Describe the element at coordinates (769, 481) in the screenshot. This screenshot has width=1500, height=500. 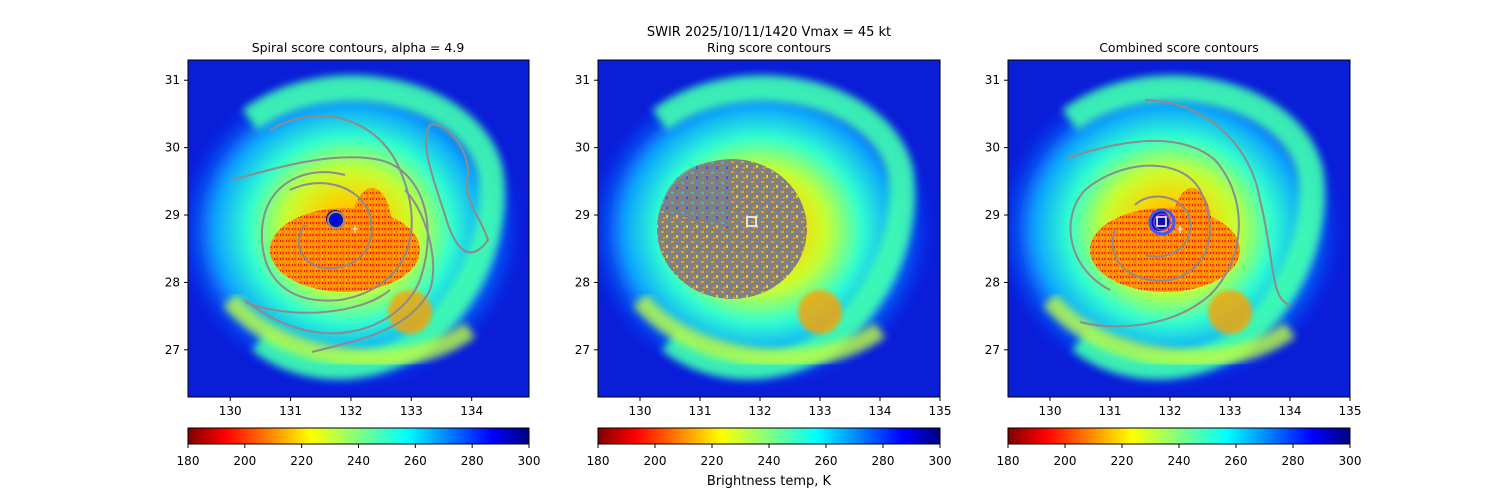
I see `colorbar-label: Brightness temp, K` at that location.